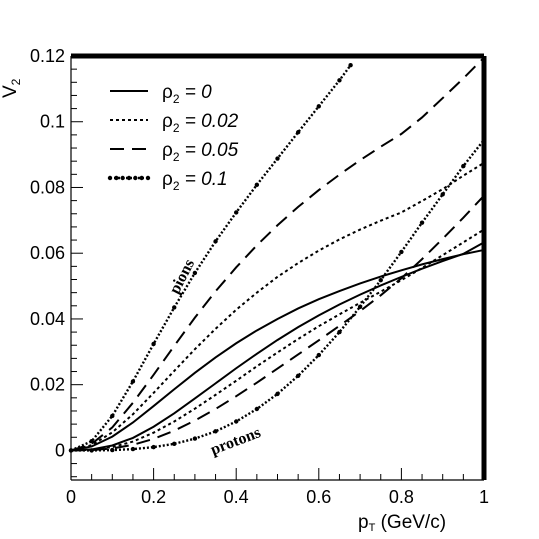 The width and height of the screenshot is (539, 539). What do you see at coordinates (52, 122) in the screenshot?
I see `y-tick-label: 0.1` at bounding box center [52, 122].